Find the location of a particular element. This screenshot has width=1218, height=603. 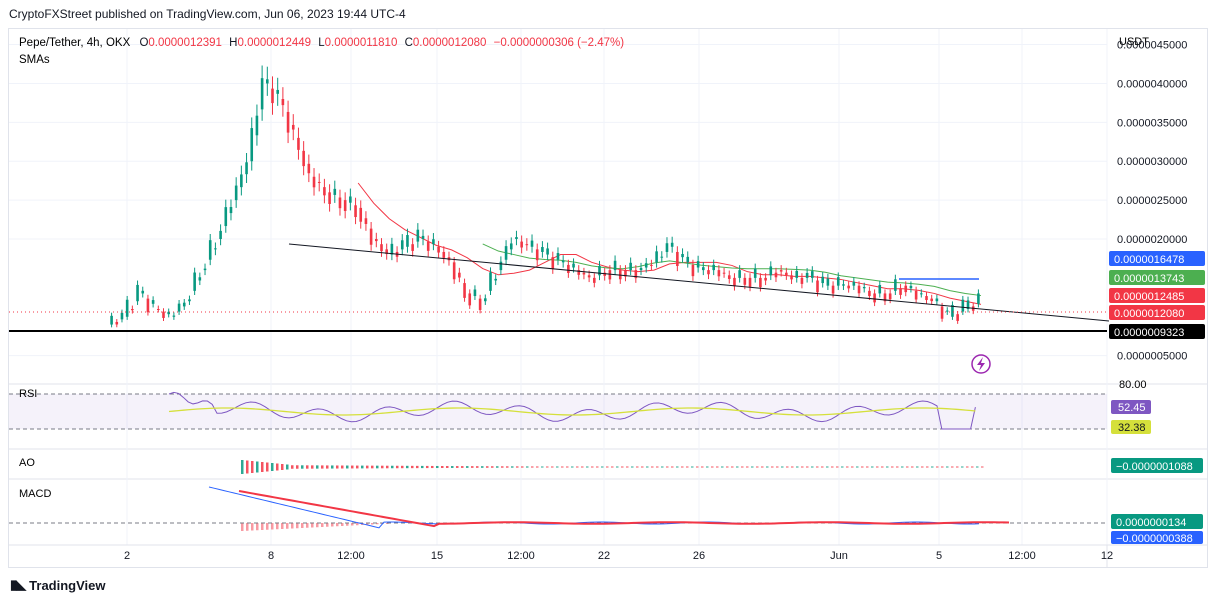

sma-blue-label-bg is located at coordinates (1157, 258).